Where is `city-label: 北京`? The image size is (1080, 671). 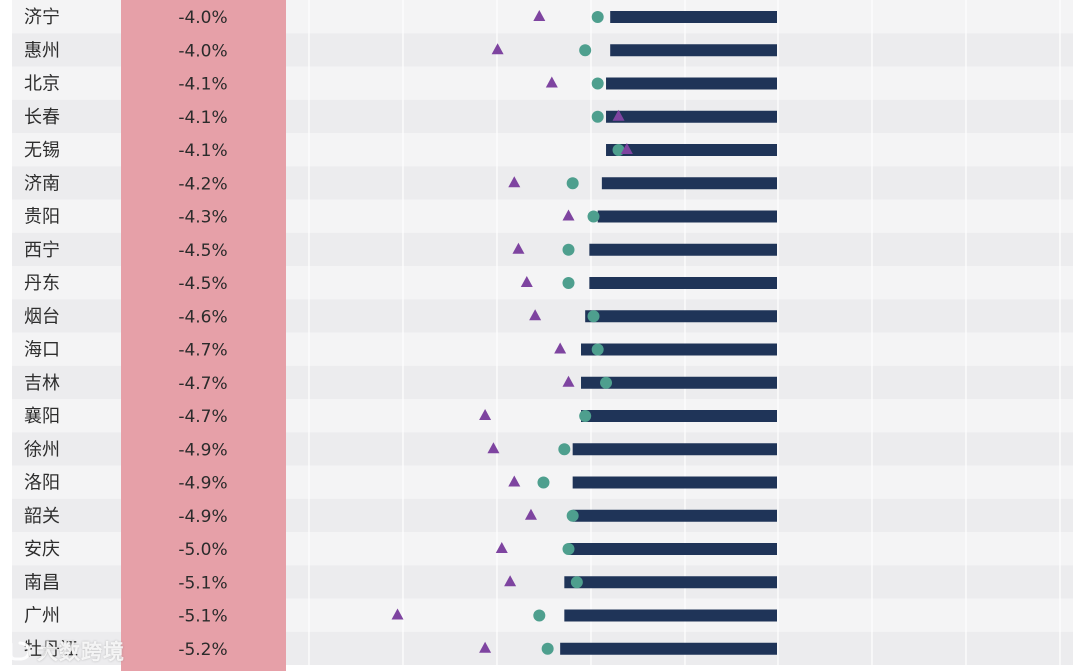 city-label: 北京 is located at coordinates (42, 84).